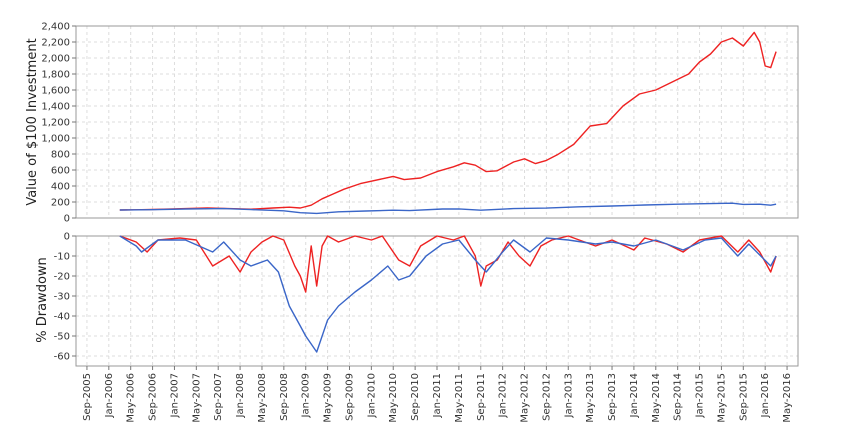 Image resolution: width=841 pixels, height=438 pixels. I want to click on x-tick-label: Jan-2010, so click(371, 395).